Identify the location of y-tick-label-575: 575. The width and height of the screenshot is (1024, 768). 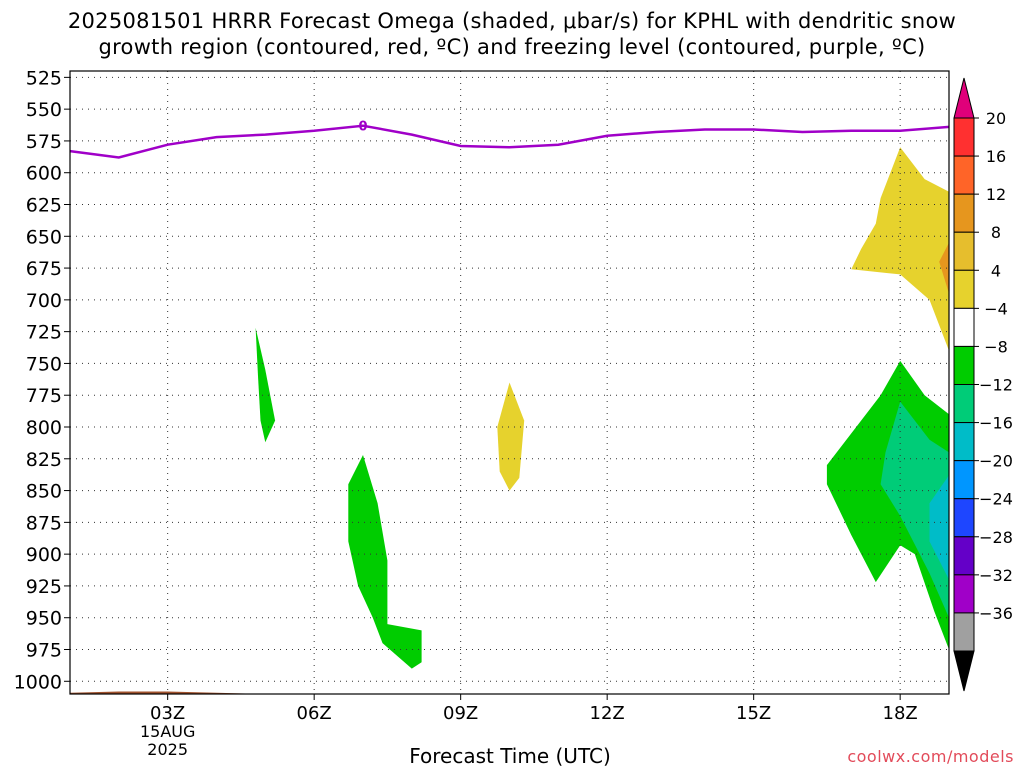
(44, 142).